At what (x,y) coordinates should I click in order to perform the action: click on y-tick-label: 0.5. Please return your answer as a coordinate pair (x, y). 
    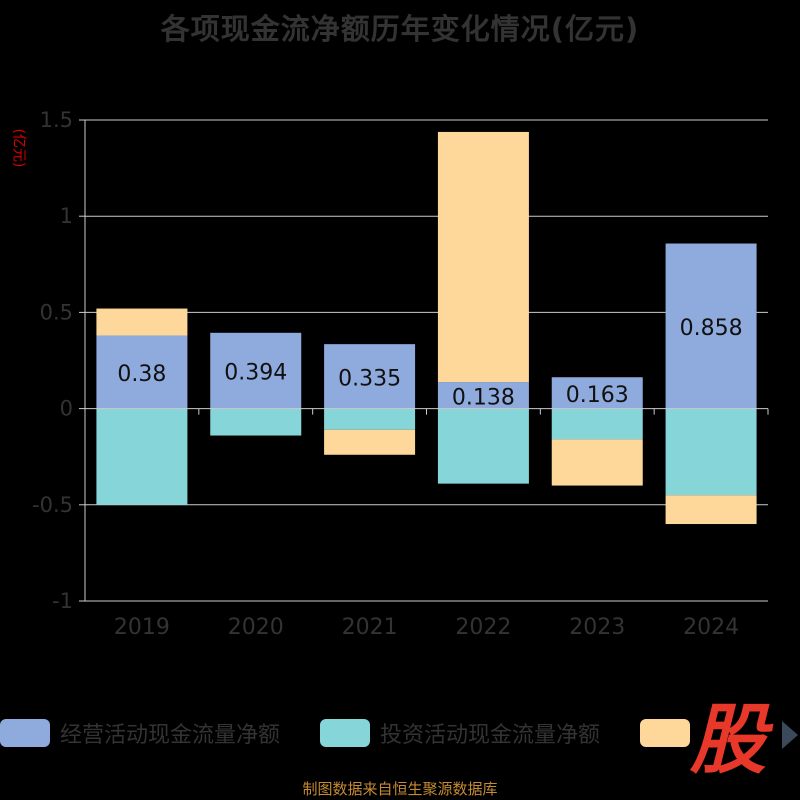
    Looking at the image, I should click on (56, 312).